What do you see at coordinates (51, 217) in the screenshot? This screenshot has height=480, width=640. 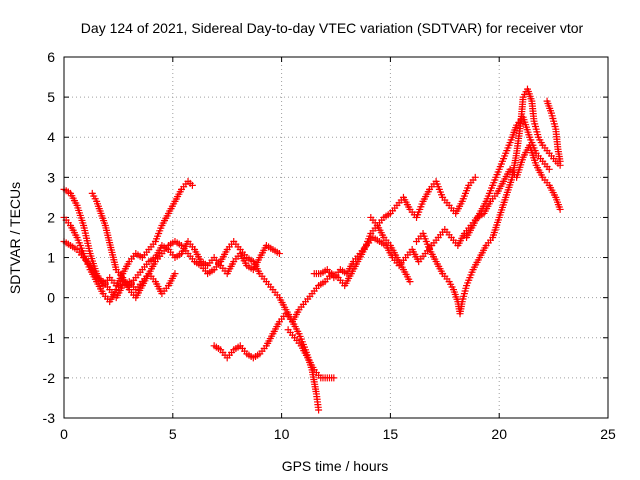 I see `y-tick-label: 2` at bounding box center [51, 217].